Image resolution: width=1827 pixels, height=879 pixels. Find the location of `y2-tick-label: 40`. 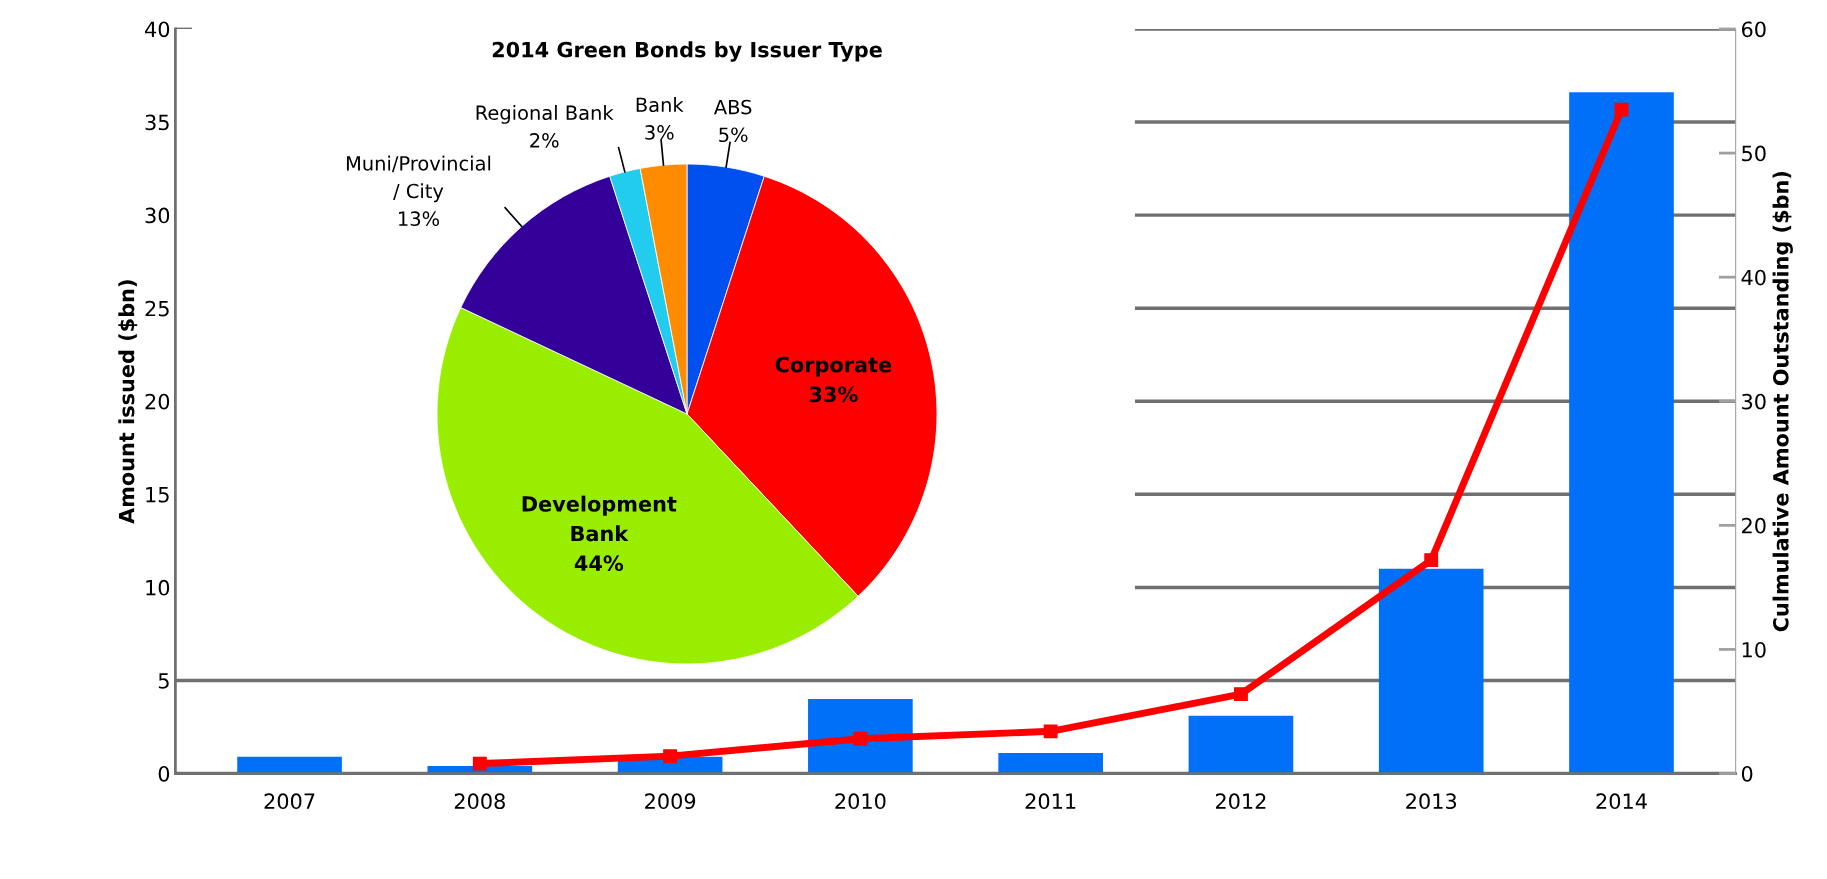

y2-tick-label: 40 is located at coordinates (1753, 277).